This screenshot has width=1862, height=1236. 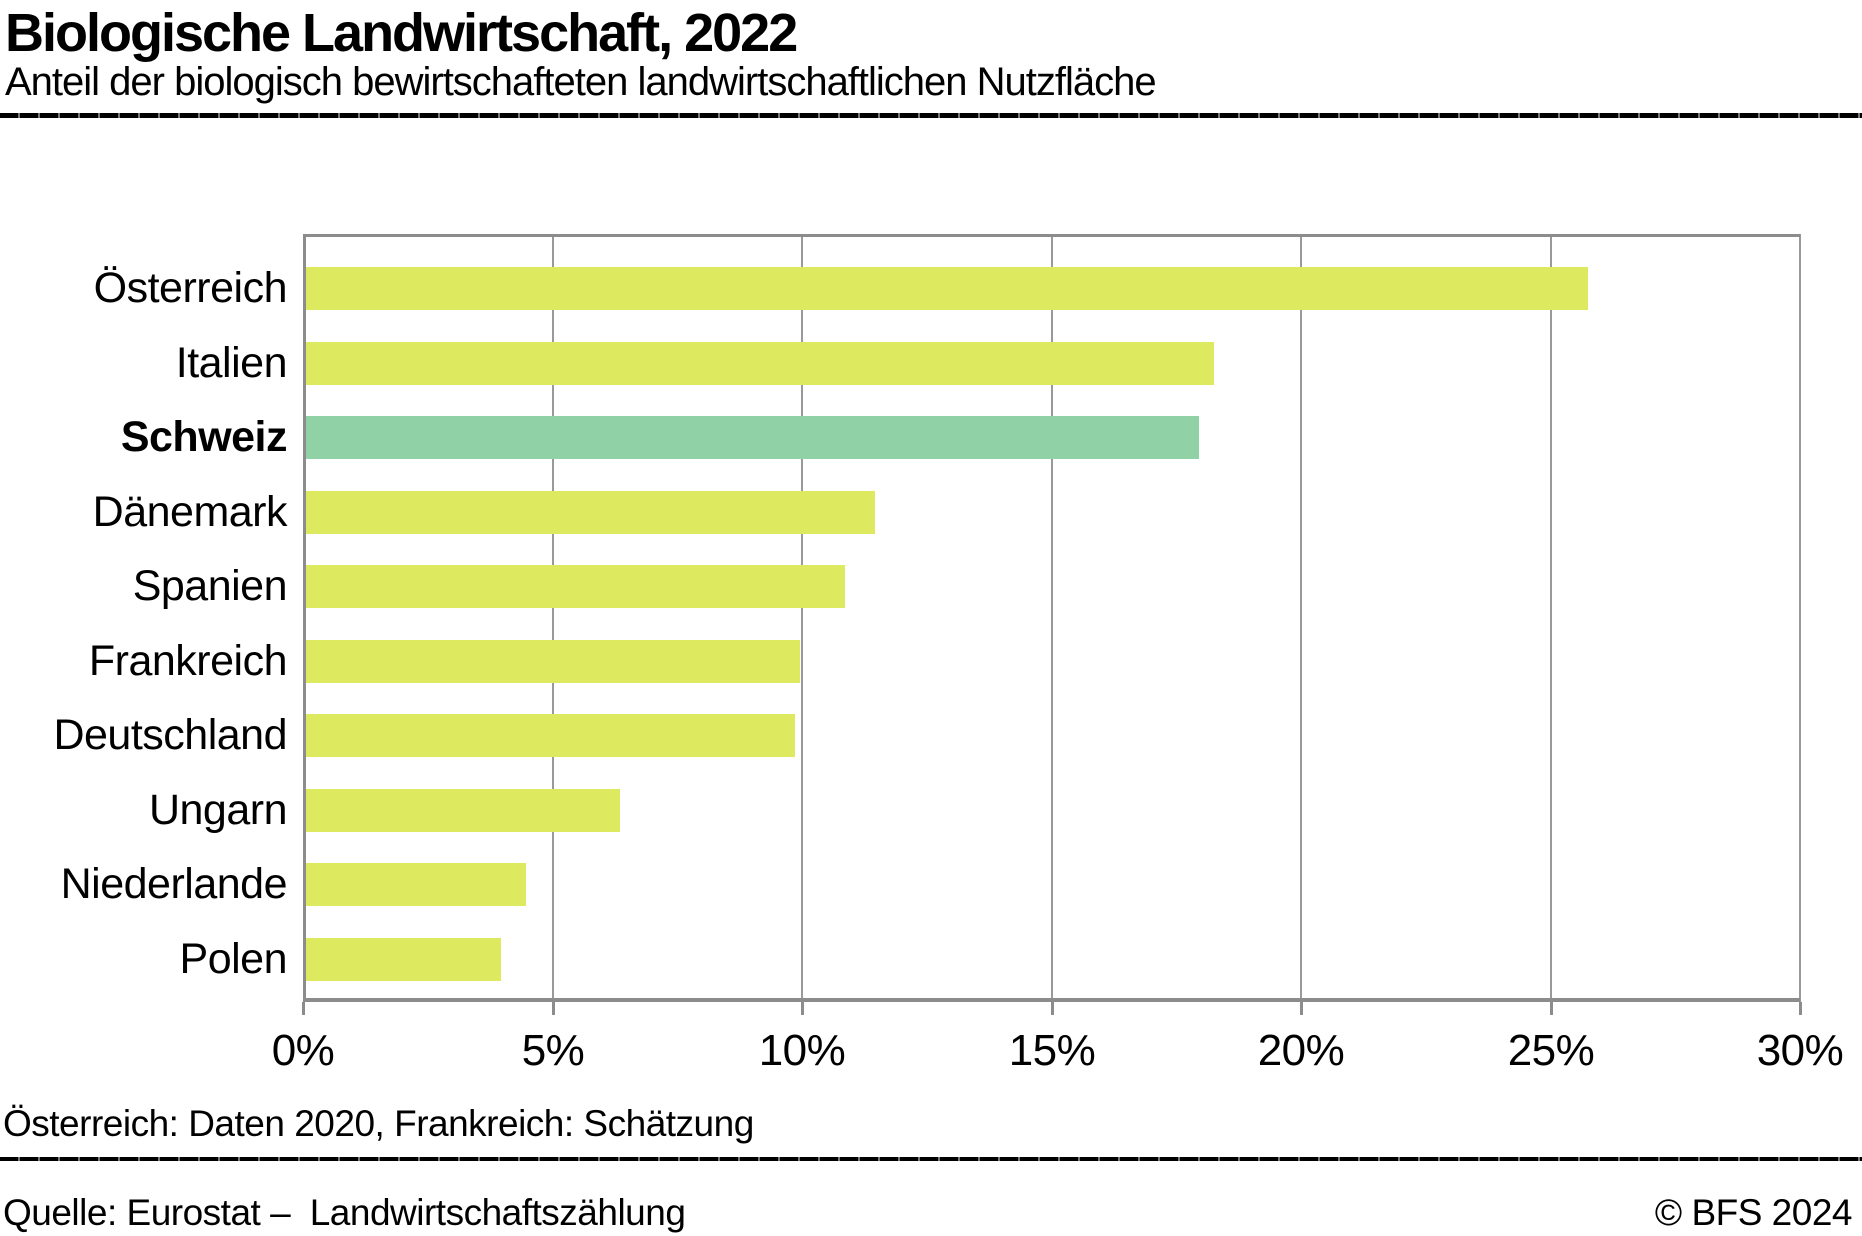 What do you see at coordinates (1551, 1050) in the screenshot?
I see `x-tick-label-25: 25%` at bounding box center [1551, 1050].